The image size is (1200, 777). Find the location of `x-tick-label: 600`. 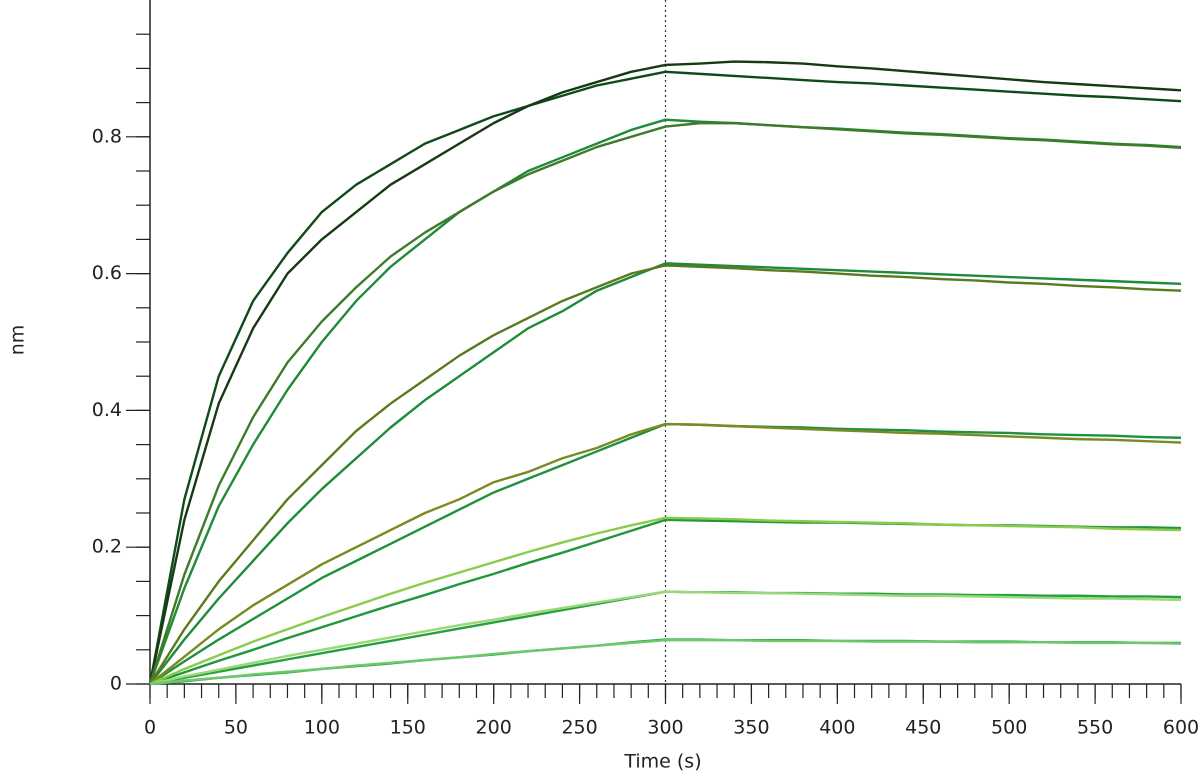

x-tick-label: 600 is located at coordinates (1181, 728).